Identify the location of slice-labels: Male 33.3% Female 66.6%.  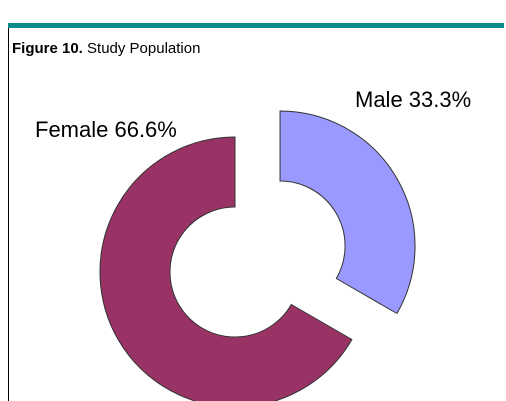
(253, 114).